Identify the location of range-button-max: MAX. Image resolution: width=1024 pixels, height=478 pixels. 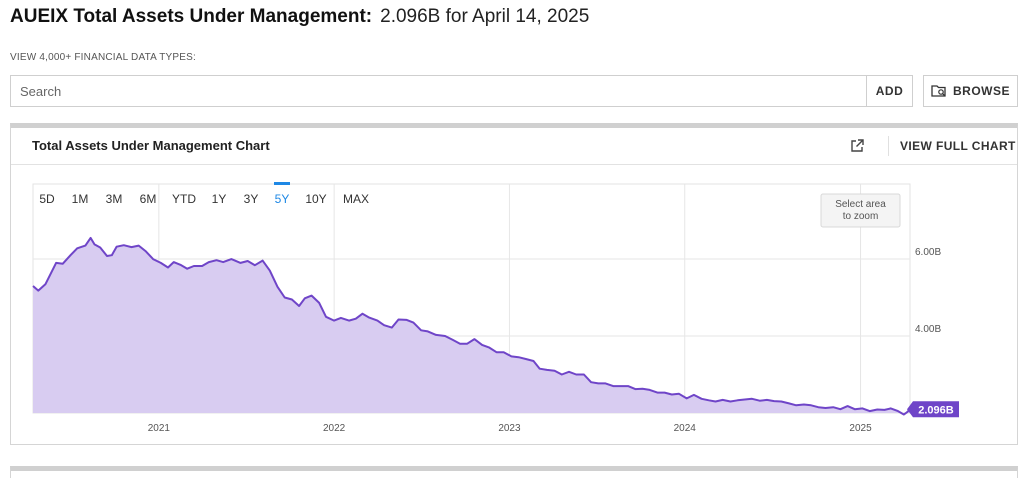
(356, 199).